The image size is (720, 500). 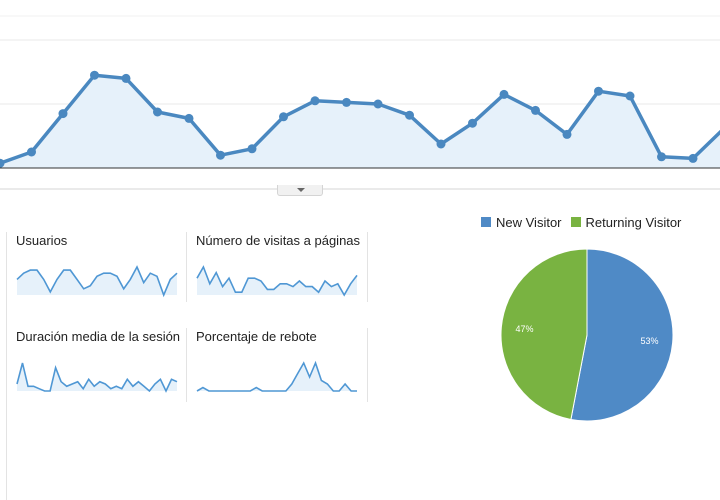 What do you see at coordinates (544, 334) in the screenshot?
I see `pie-slice-returning-visitor` at bounding box center [544, 334].